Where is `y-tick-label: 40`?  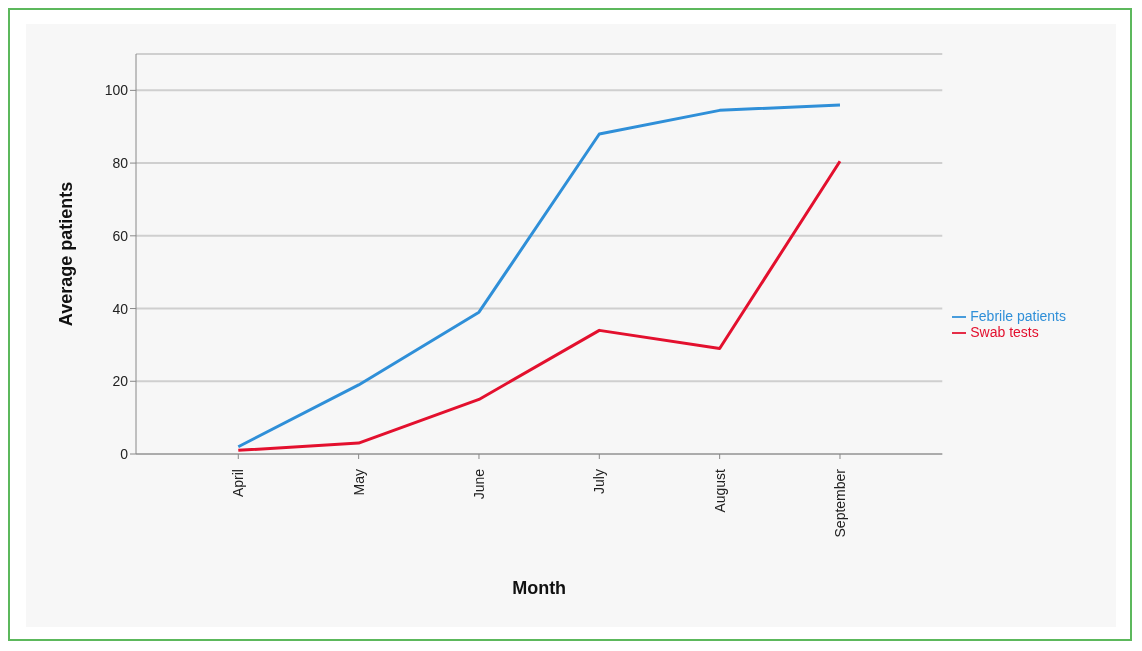 y-tick-label: 40 is located at coordinates (120, 308).